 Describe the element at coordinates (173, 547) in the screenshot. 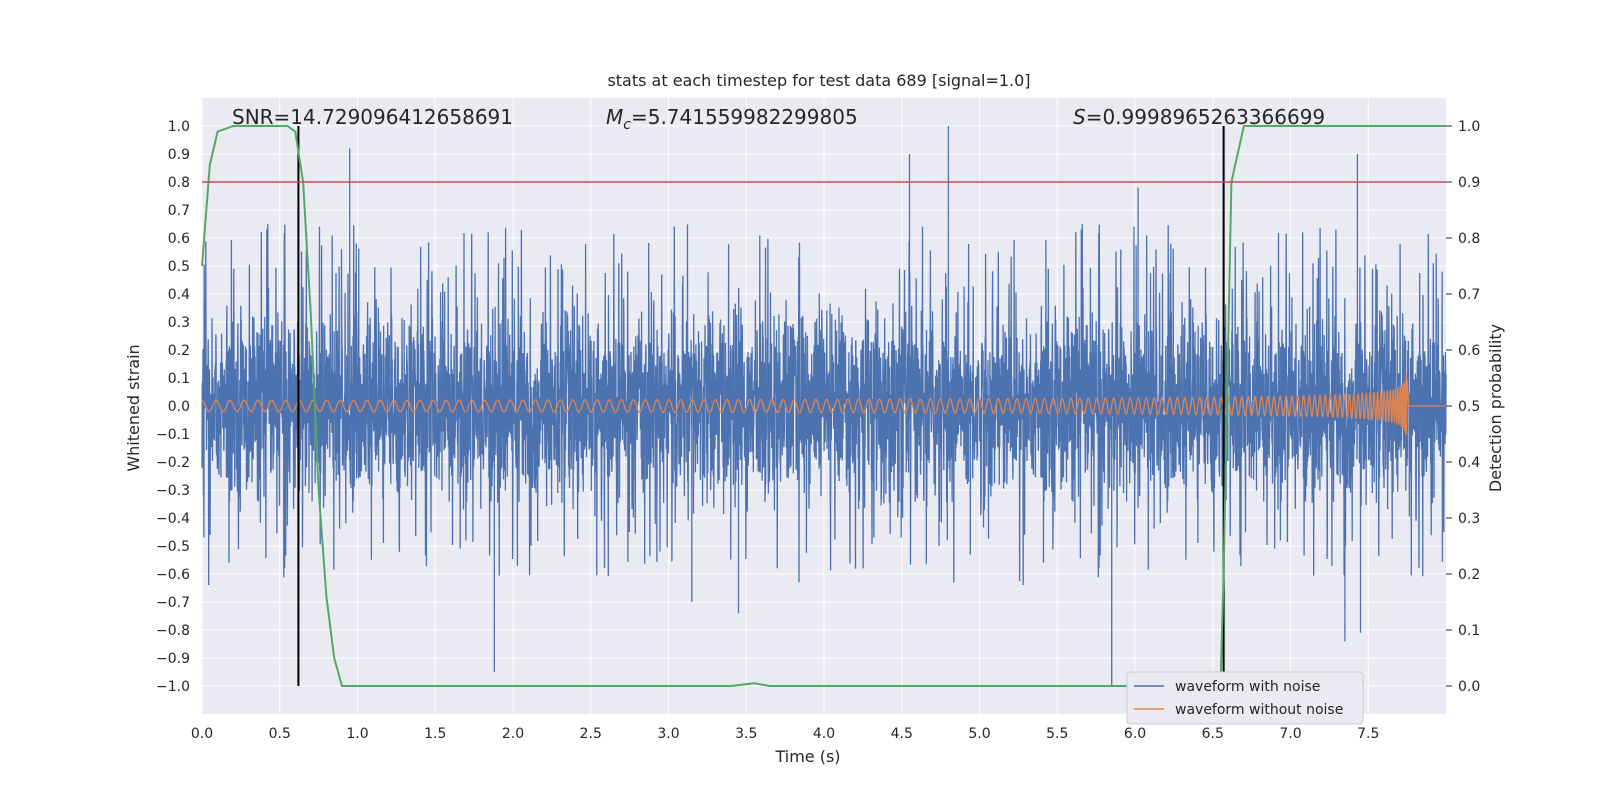

I see `y-tick-label: −0.5` at that location.